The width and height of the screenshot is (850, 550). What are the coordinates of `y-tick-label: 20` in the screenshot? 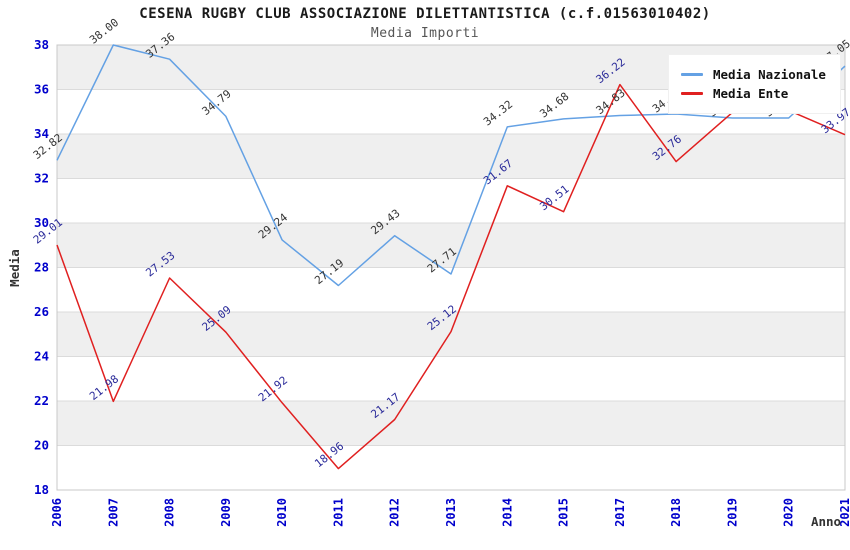 It's located at (41, 445).